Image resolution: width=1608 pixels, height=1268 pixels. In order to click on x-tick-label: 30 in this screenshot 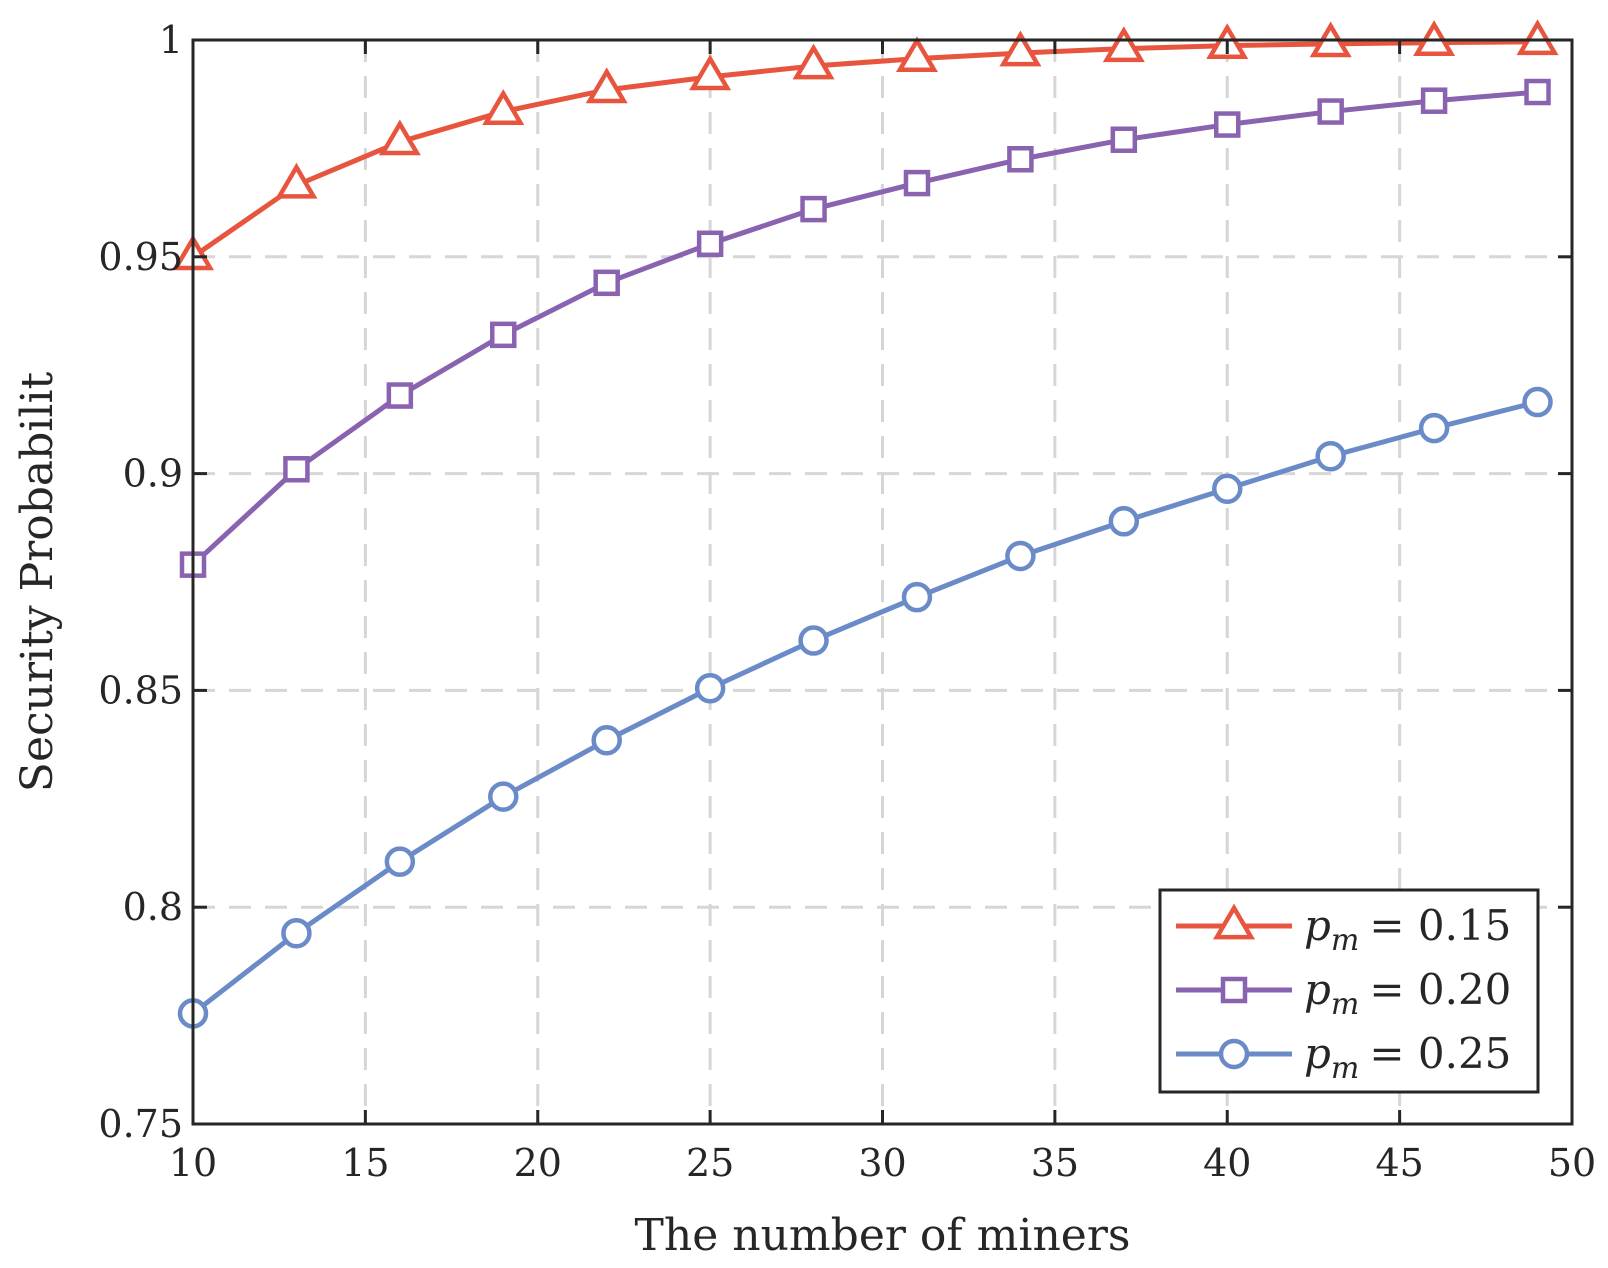, I will do `click(882, 1163)`.